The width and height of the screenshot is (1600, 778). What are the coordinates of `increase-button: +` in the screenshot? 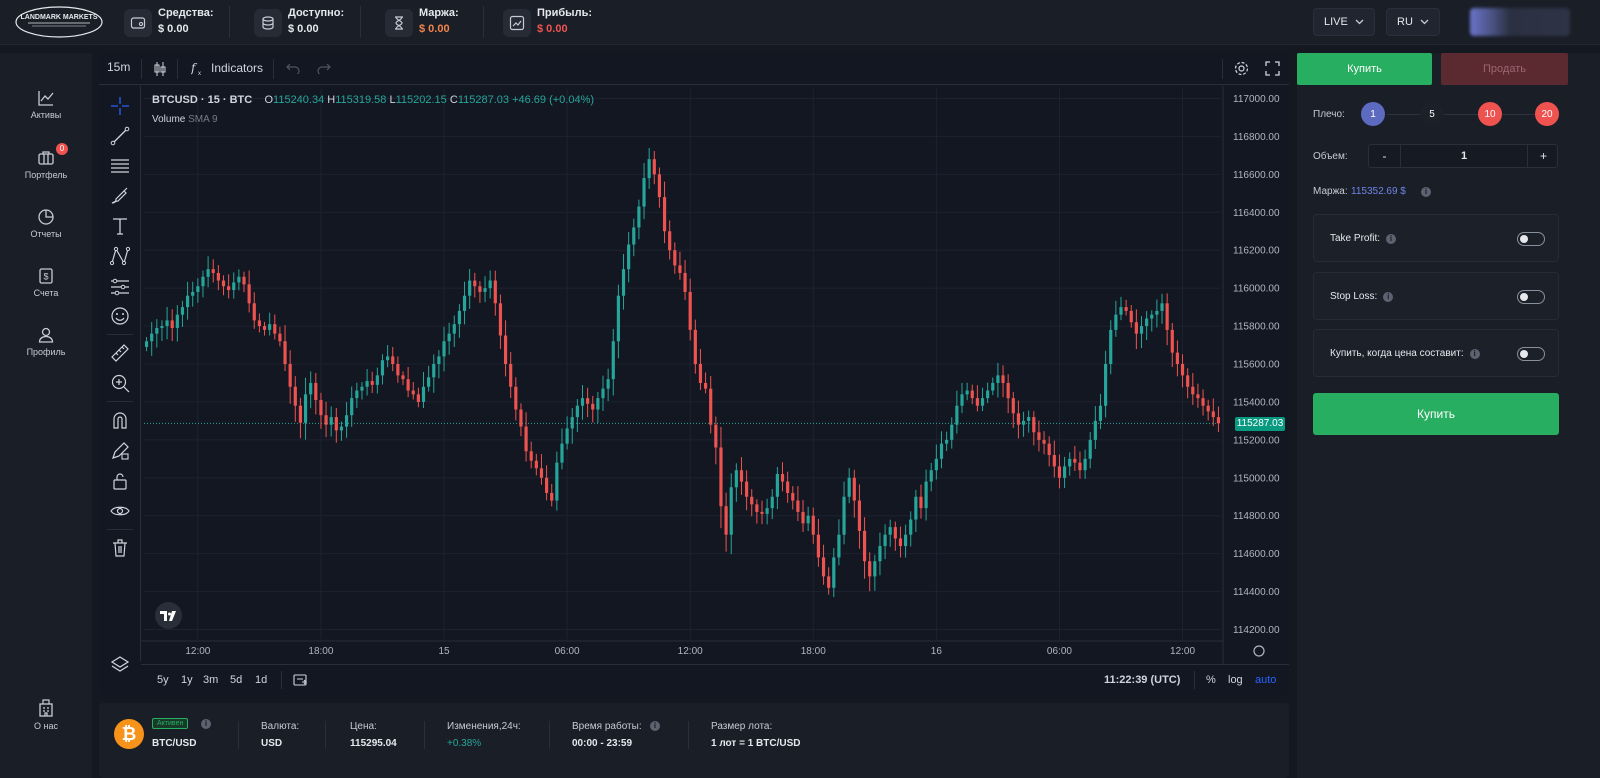 It's located at (1543, 156).